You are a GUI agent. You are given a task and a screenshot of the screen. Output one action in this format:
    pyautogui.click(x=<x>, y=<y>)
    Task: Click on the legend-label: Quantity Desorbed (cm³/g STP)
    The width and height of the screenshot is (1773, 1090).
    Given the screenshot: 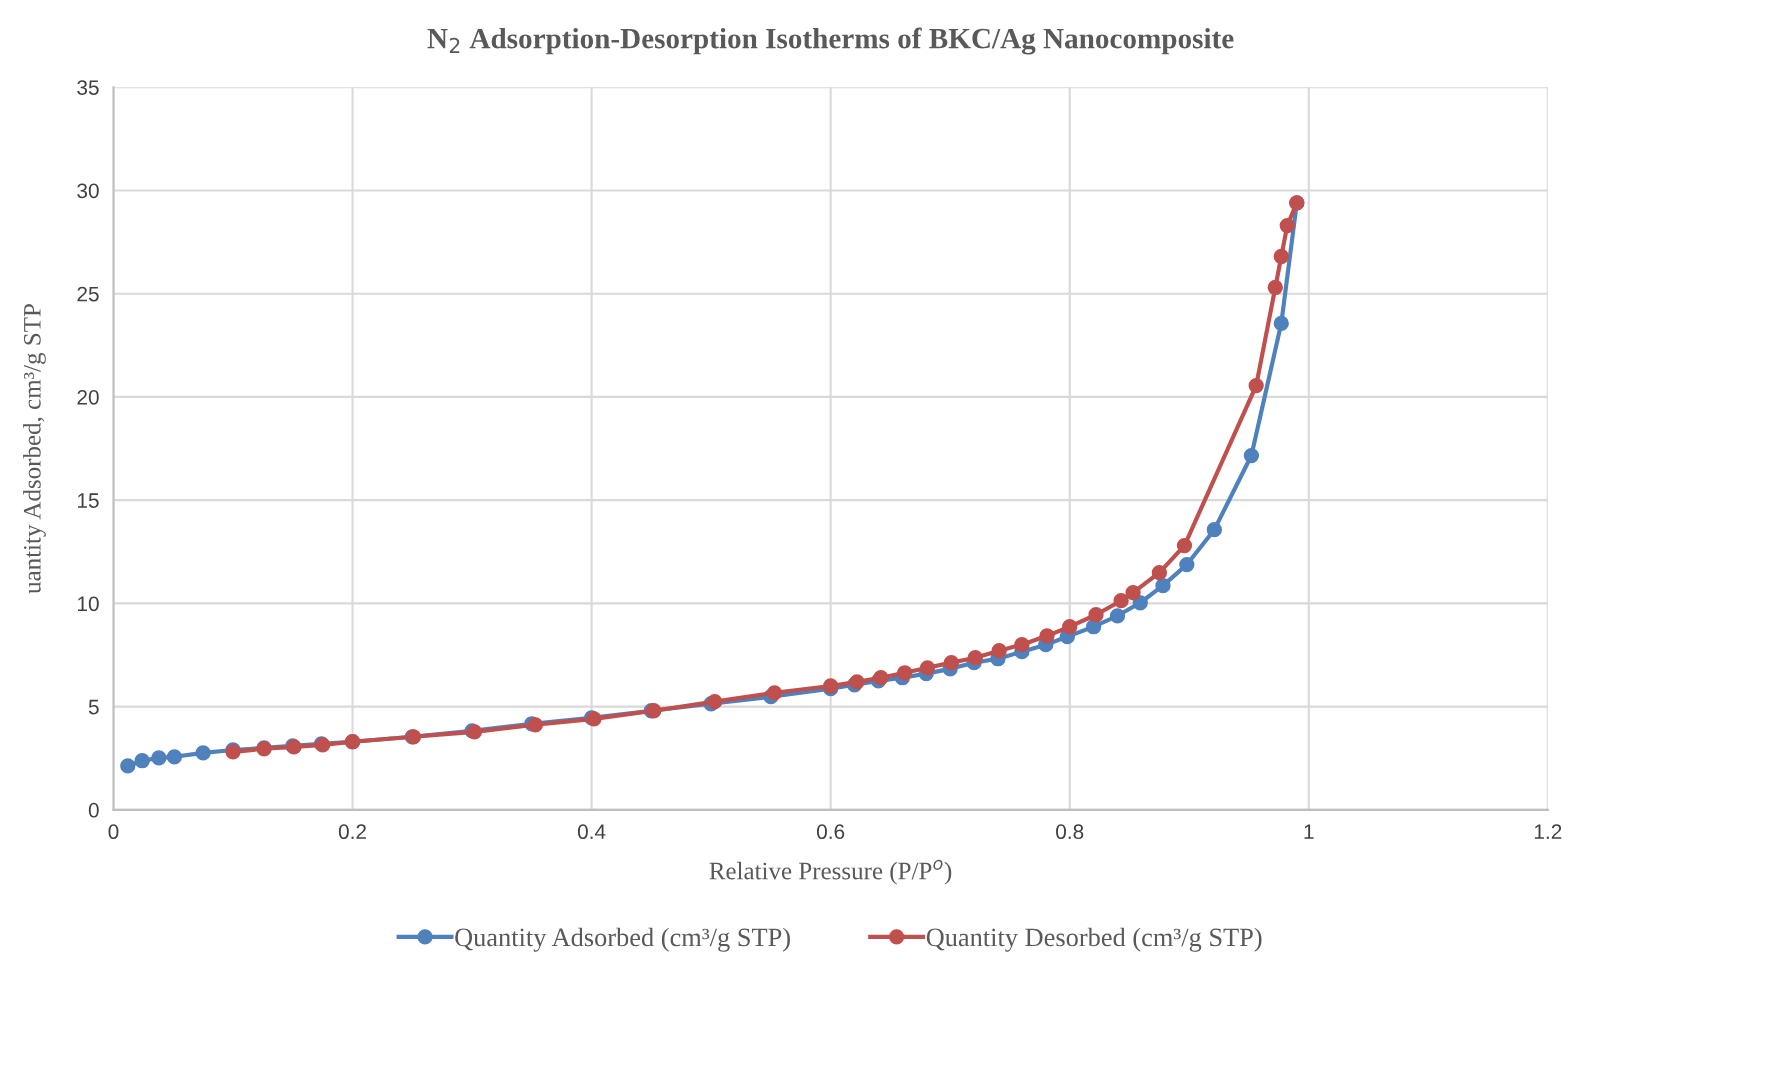 What is the action you would take?
    pyautogui.click(x=1094, y=939)
    